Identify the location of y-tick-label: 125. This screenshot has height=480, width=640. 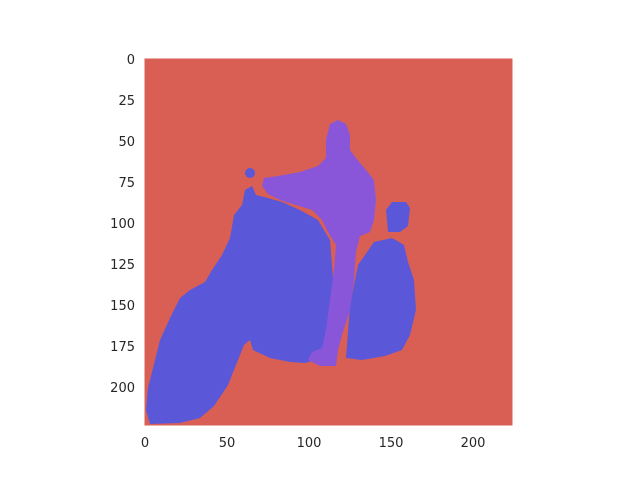
(122, 265).